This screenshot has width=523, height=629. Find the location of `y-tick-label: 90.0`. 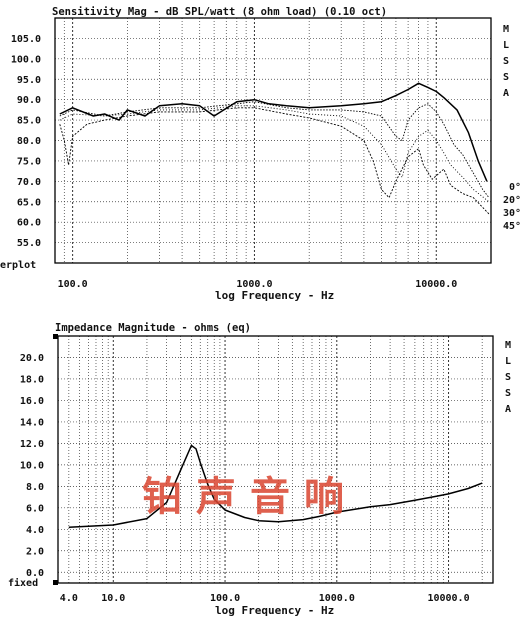

y-tick-label: 90.0 is located at coordinates (29, 100).